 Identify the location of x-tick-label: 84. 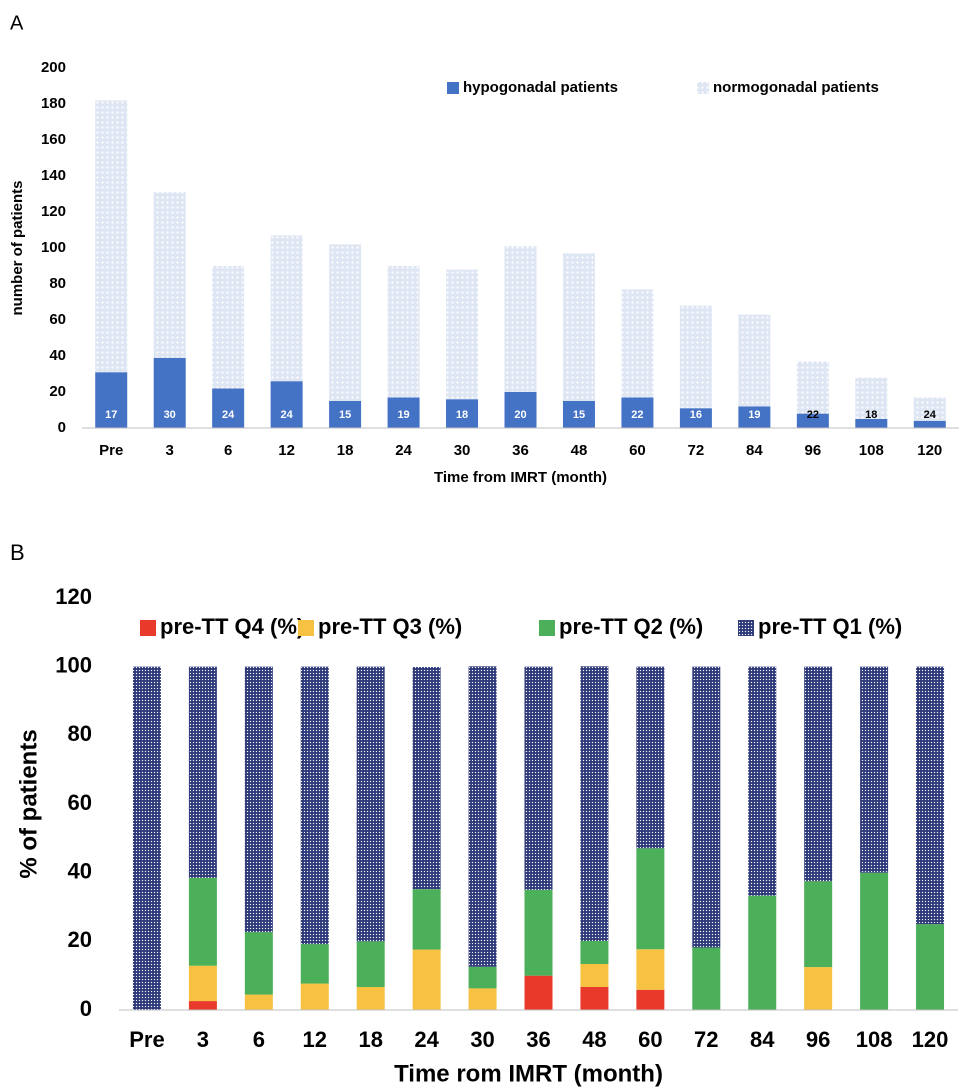
(762, 1039).